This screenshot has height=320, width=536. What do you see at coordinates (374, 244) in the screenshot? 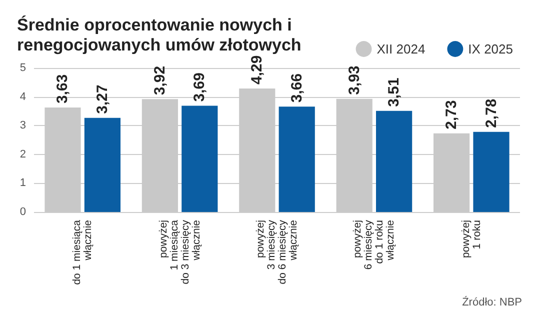
I see `x-tick-label: powyżej 6 miesięcy do 1 roku włącznie` at bounding box center [374, 244].